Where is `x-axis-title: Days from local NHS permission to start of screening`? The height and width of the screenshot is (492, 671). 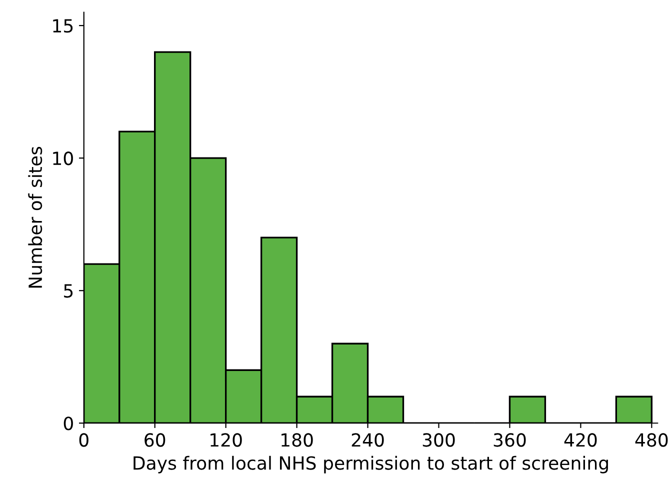 x-axis-title: Days from local NHS permission to start of screening is located at coordinates (371, 465).